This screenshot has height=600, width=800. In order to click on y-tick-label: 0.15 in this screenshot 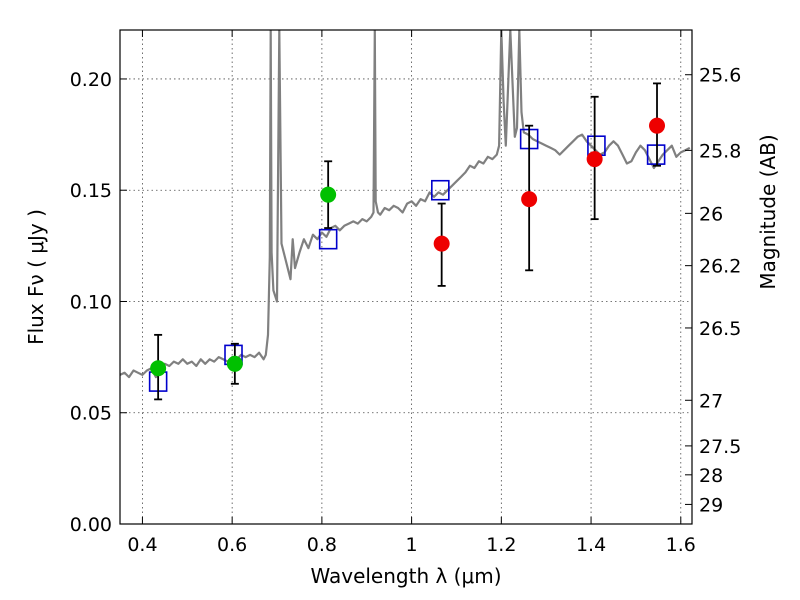, I will do `click(91, 191)`.